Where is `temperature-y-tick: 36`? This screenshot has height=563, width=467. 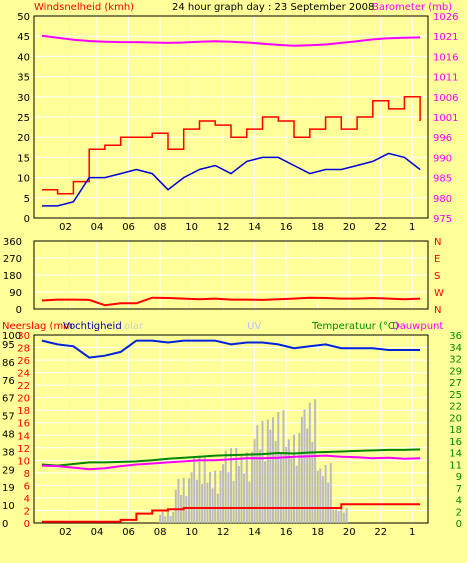
temperature-y-tick: 36 is located at coordinates (455, 336).